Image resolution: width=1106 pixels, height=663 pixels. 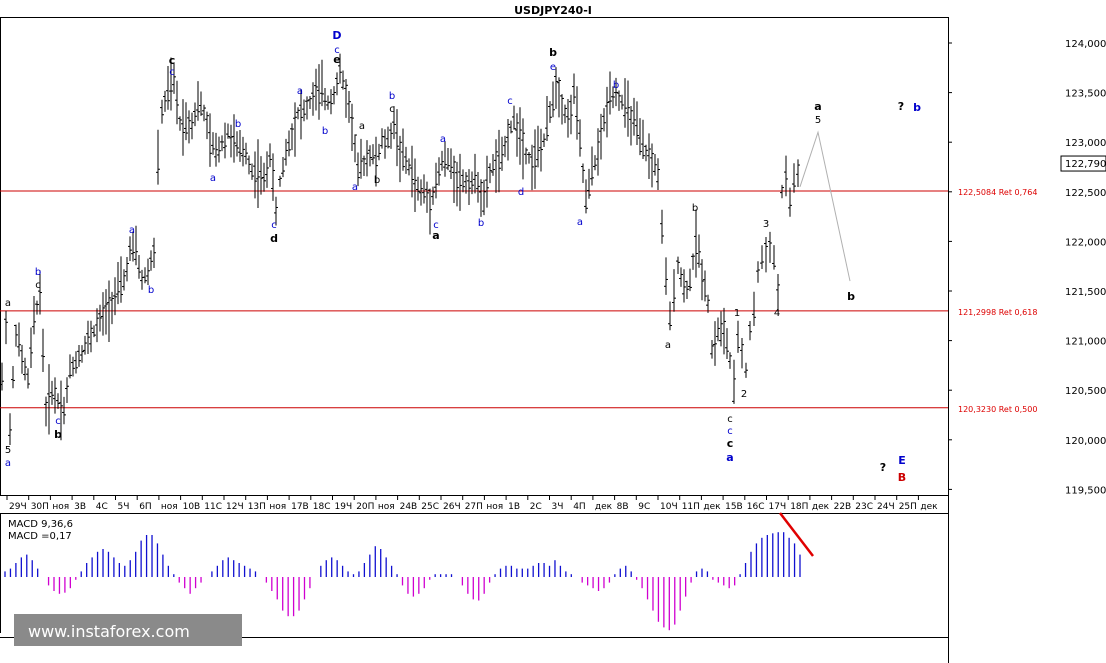 I want to click on time-tick-label: 18П, so click(x=799, y=507).